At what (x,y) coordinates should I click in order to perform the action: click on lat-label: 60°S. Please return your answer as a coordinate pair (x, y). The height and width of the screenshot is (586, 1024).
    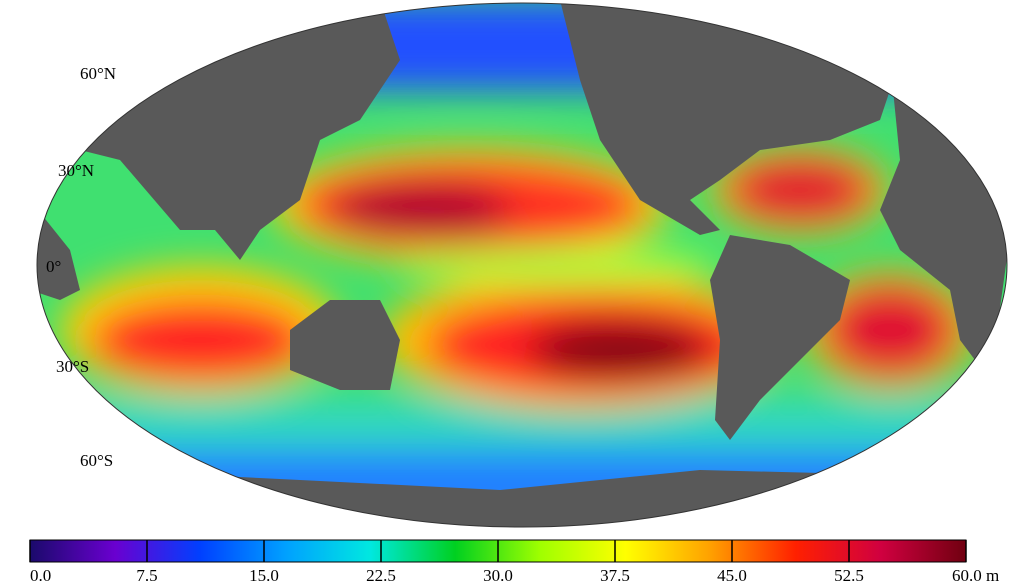
    Looking at the image, I should click on (96, 460).